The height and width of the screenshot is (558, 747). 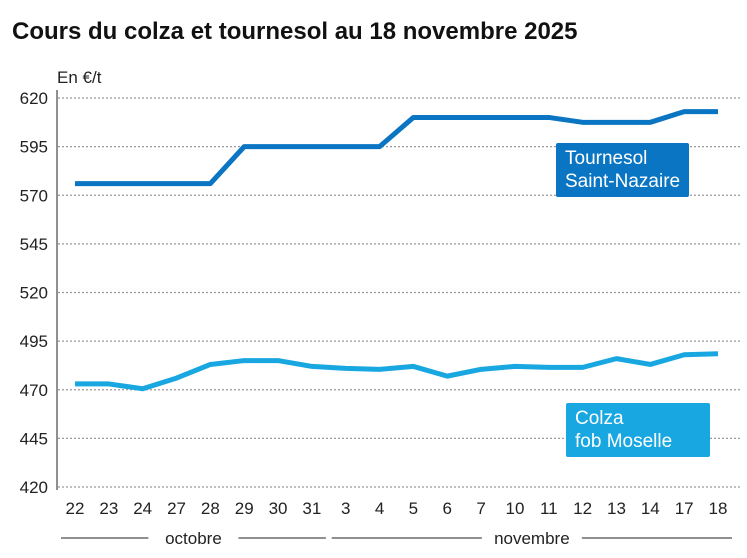 What do you see at coordinates (480, 508) in the screenshot?
I see `x-tick-label: 7` at bounding box center [480, 508].